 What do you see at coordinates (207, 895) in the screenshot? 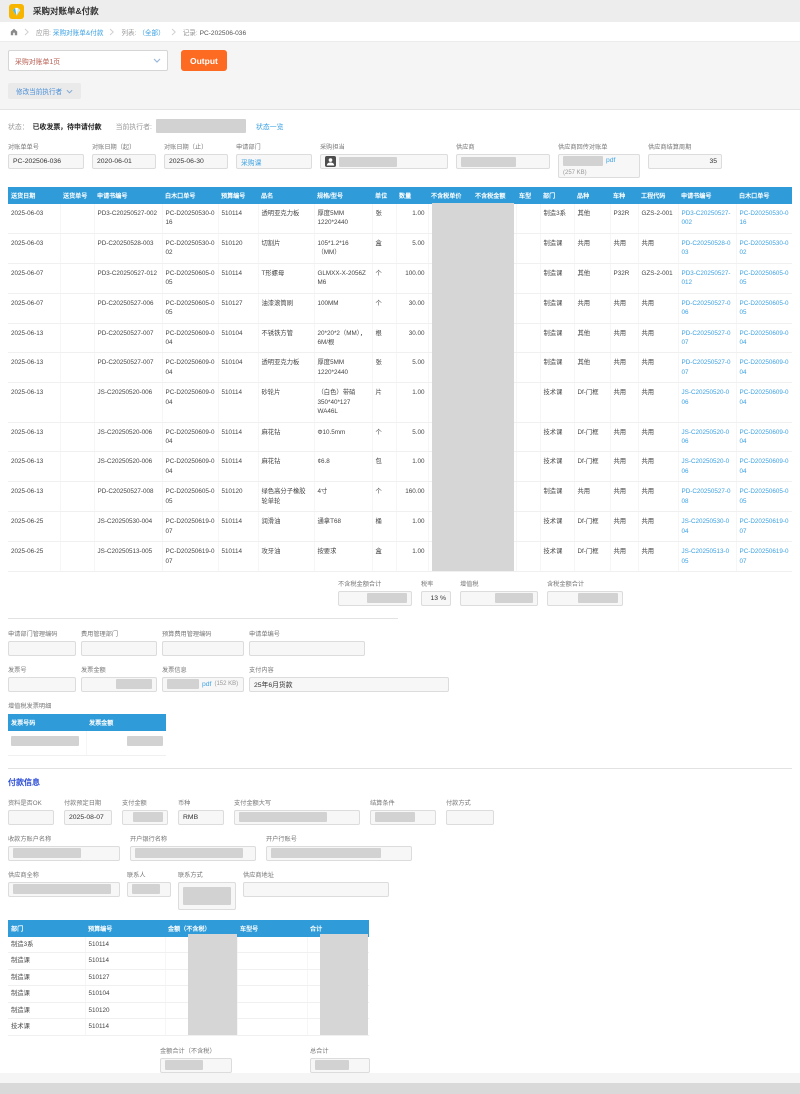
I see `contact_way-input` at bounding box center [207, 895].